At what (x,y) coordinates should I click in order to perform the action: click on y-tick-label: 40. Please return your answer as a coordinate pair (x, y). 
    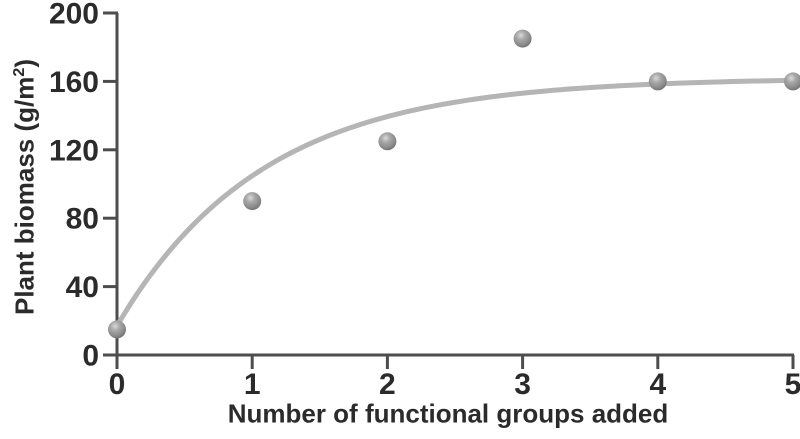
    Looking at the image, I should click on (82, 287).